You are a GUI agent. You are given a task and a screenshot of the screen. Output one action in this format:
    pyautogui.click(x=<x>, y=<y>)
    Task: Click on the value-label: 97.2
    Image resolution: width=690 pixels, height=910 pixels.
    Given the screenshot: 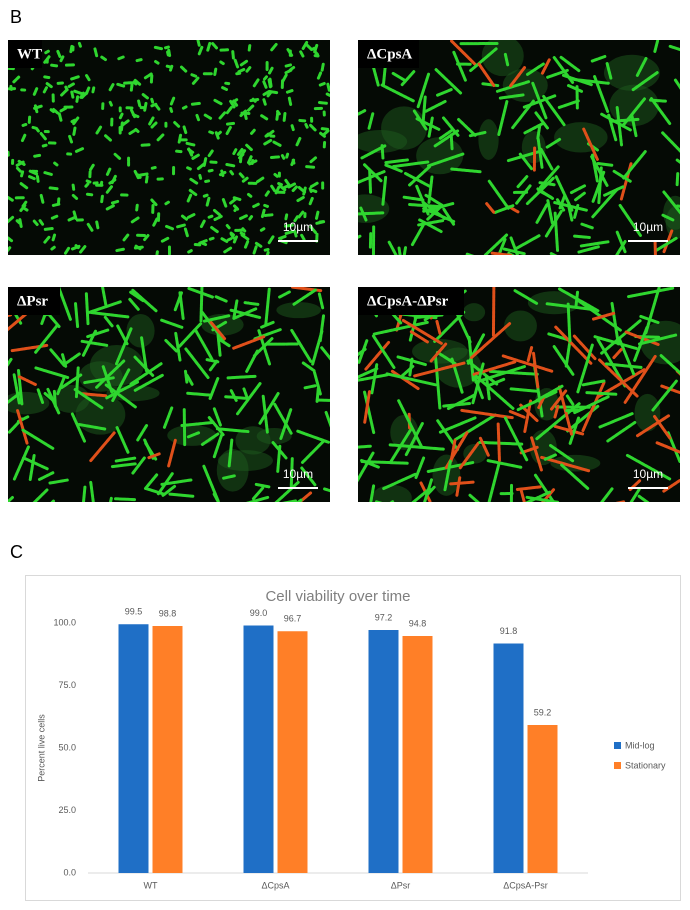 What is the action you would take?
    pyautogui.click(x=384, y=617)
    